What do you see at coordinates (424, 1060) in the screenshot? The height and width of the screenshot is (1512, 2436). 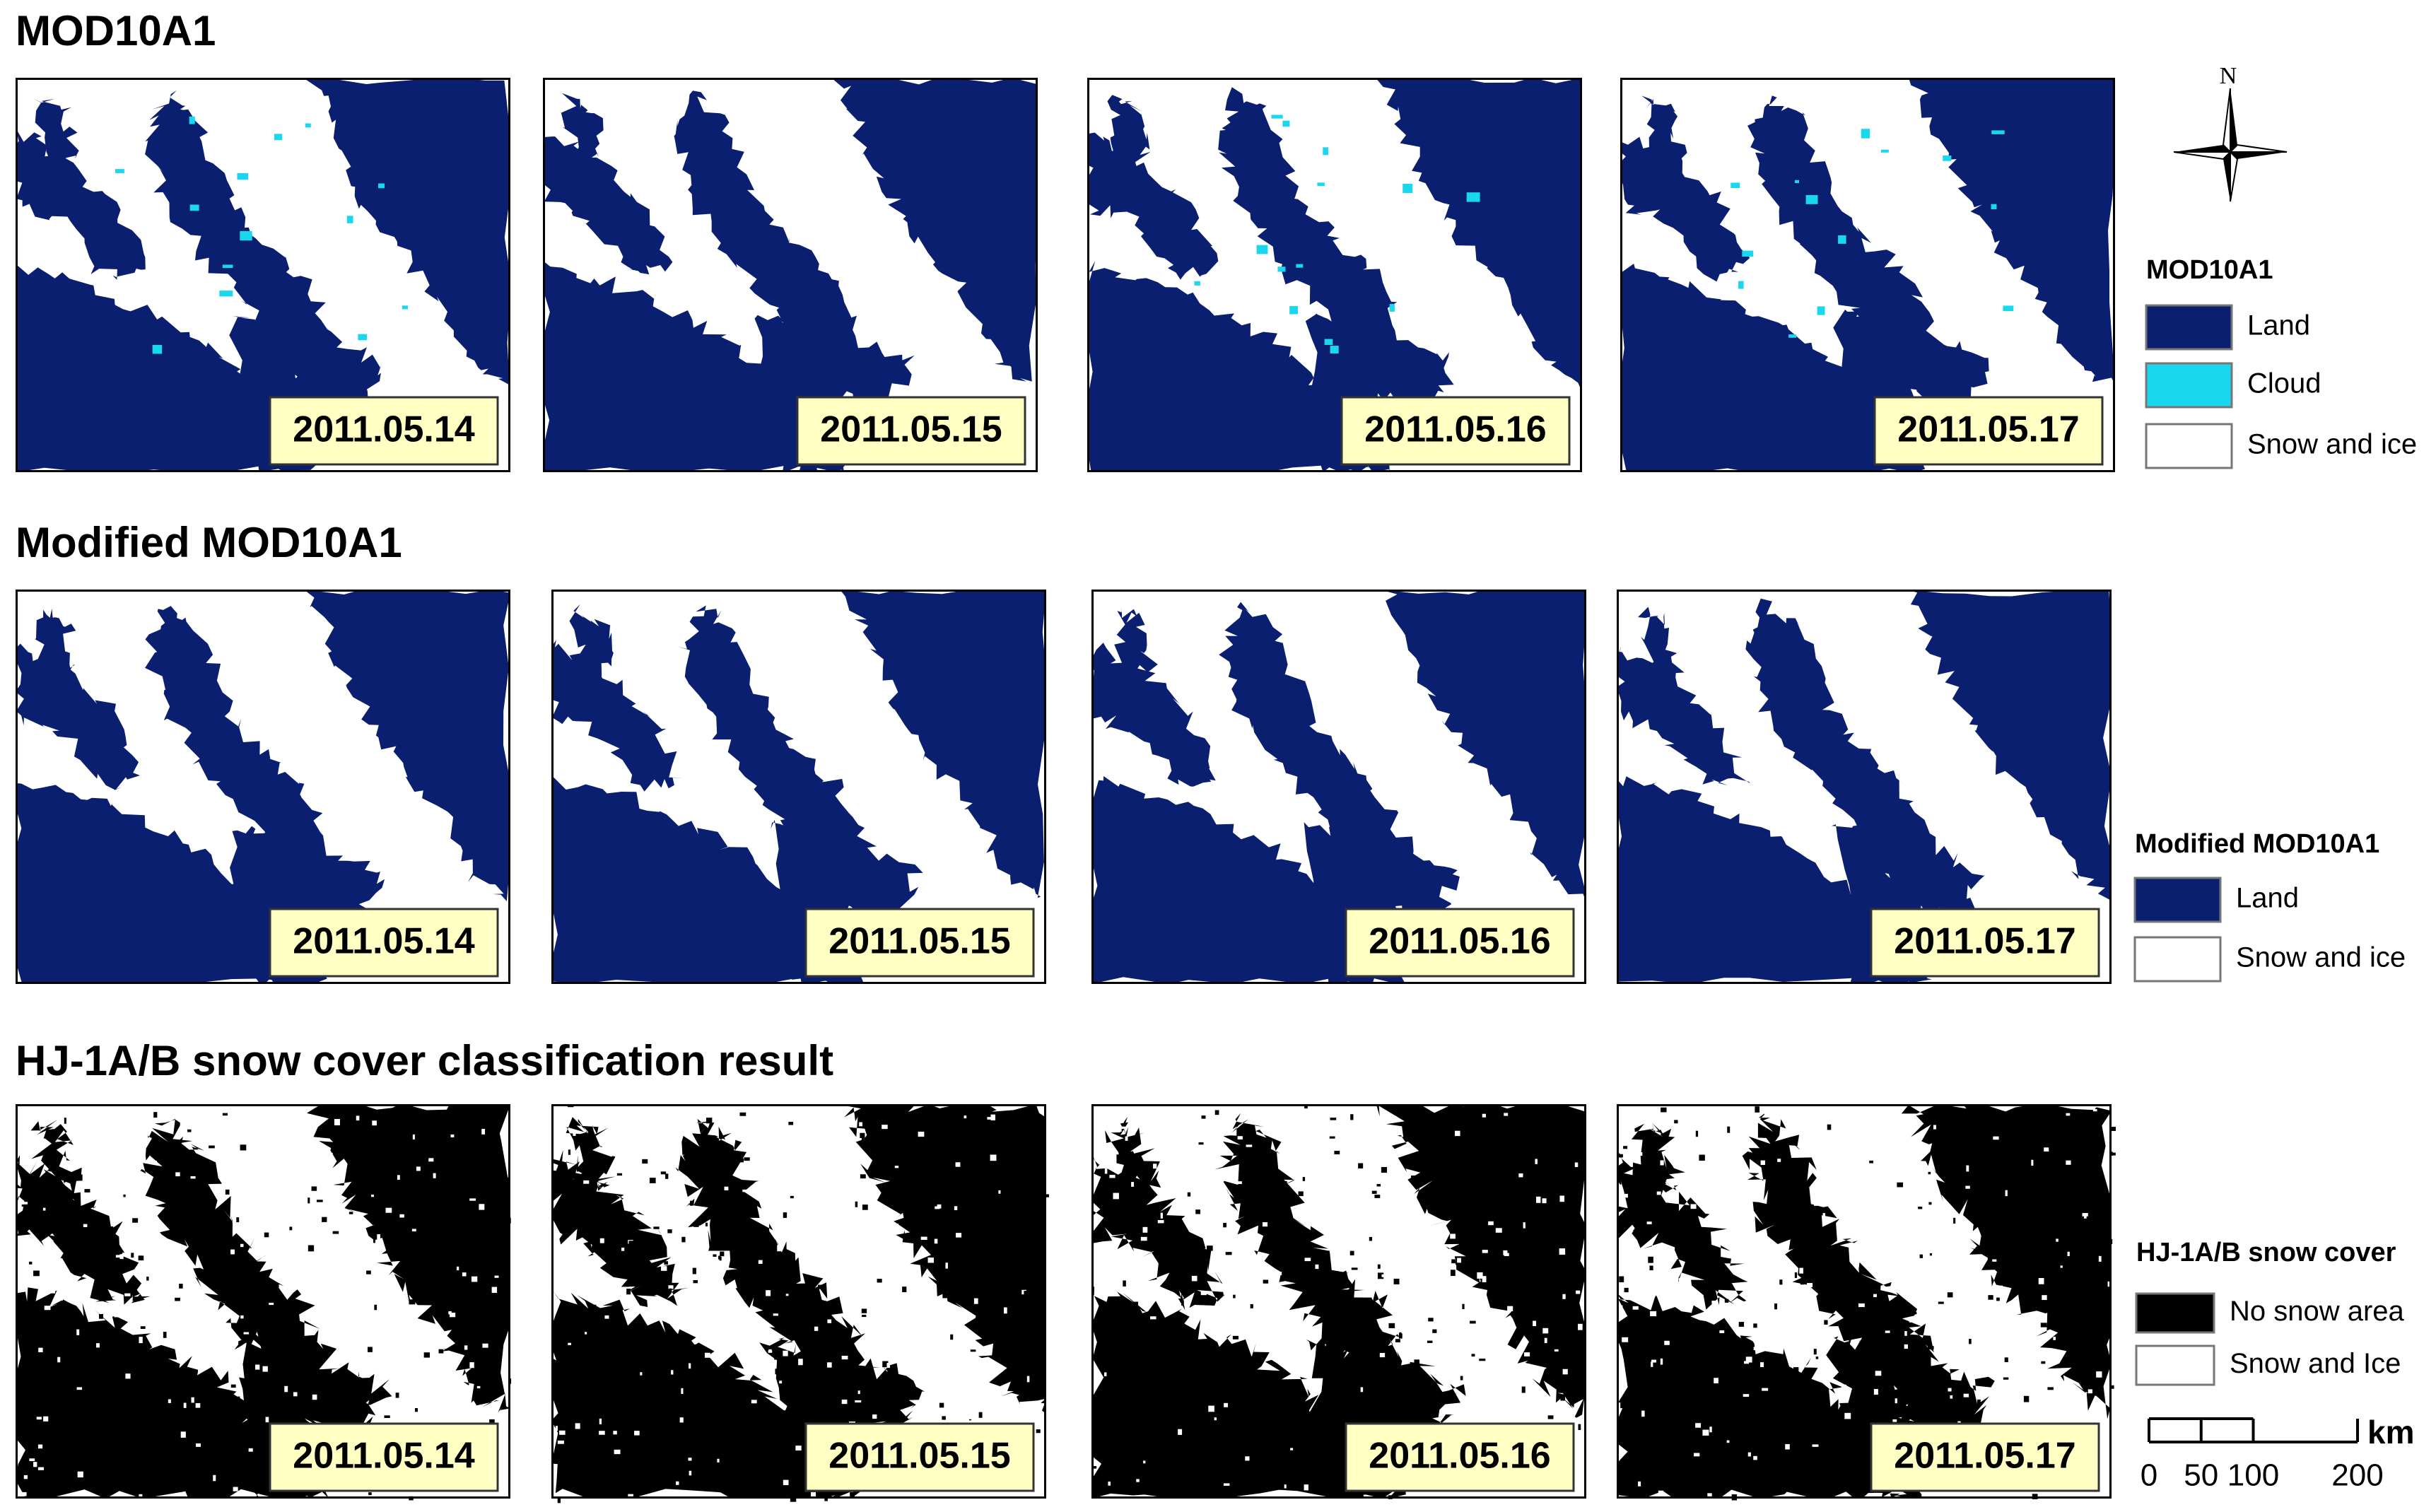 I see `row-title: HJ-1A/B snow cover classification result` at bounding box center [424, 1060].